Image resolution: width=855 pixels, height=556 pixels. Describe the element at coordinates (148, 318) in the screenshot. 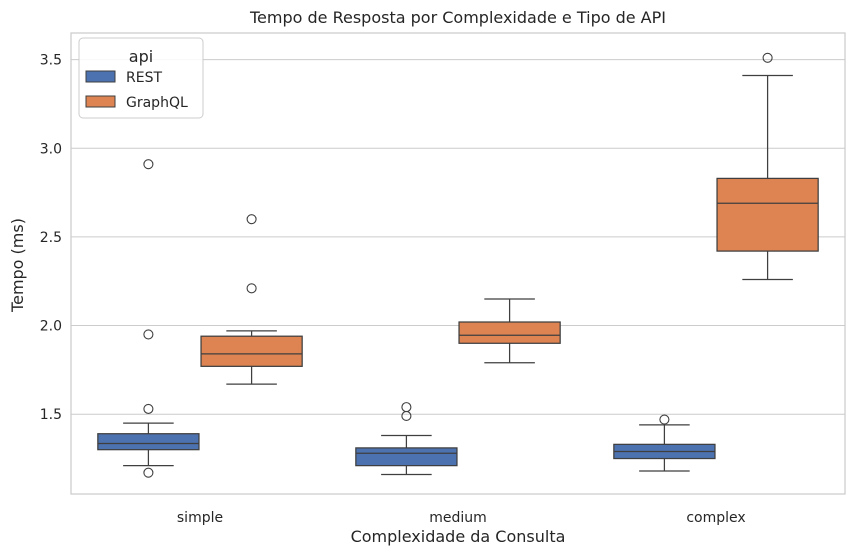

I see `box-rest-simple` at that location.